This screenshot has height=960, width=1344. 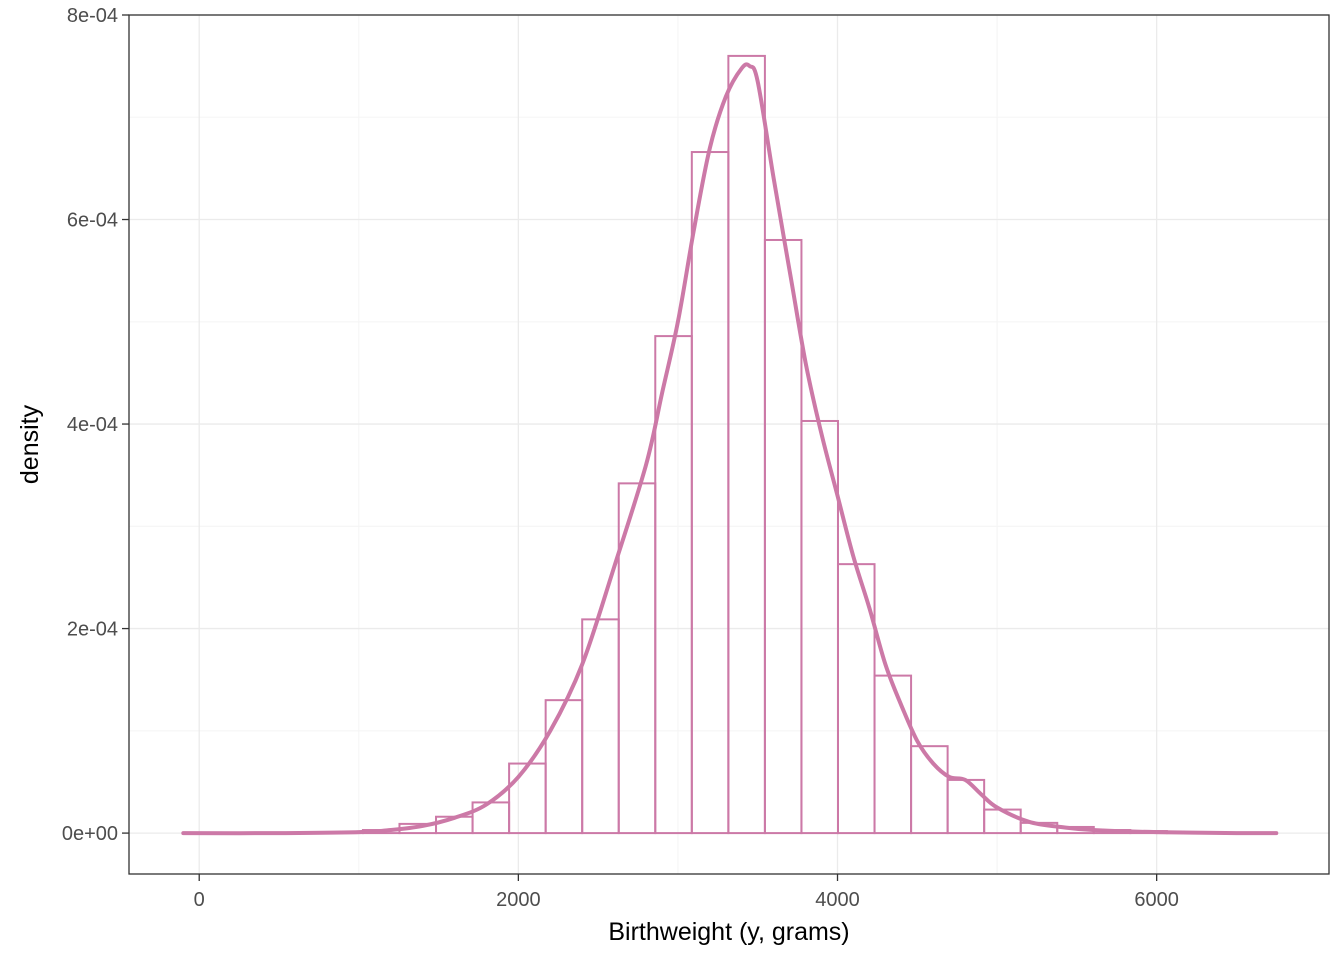 What do you see at coordinates (837, 900) in the screenshot?
I see `x-tick-label: 4000` at bounding box center [837, 900].